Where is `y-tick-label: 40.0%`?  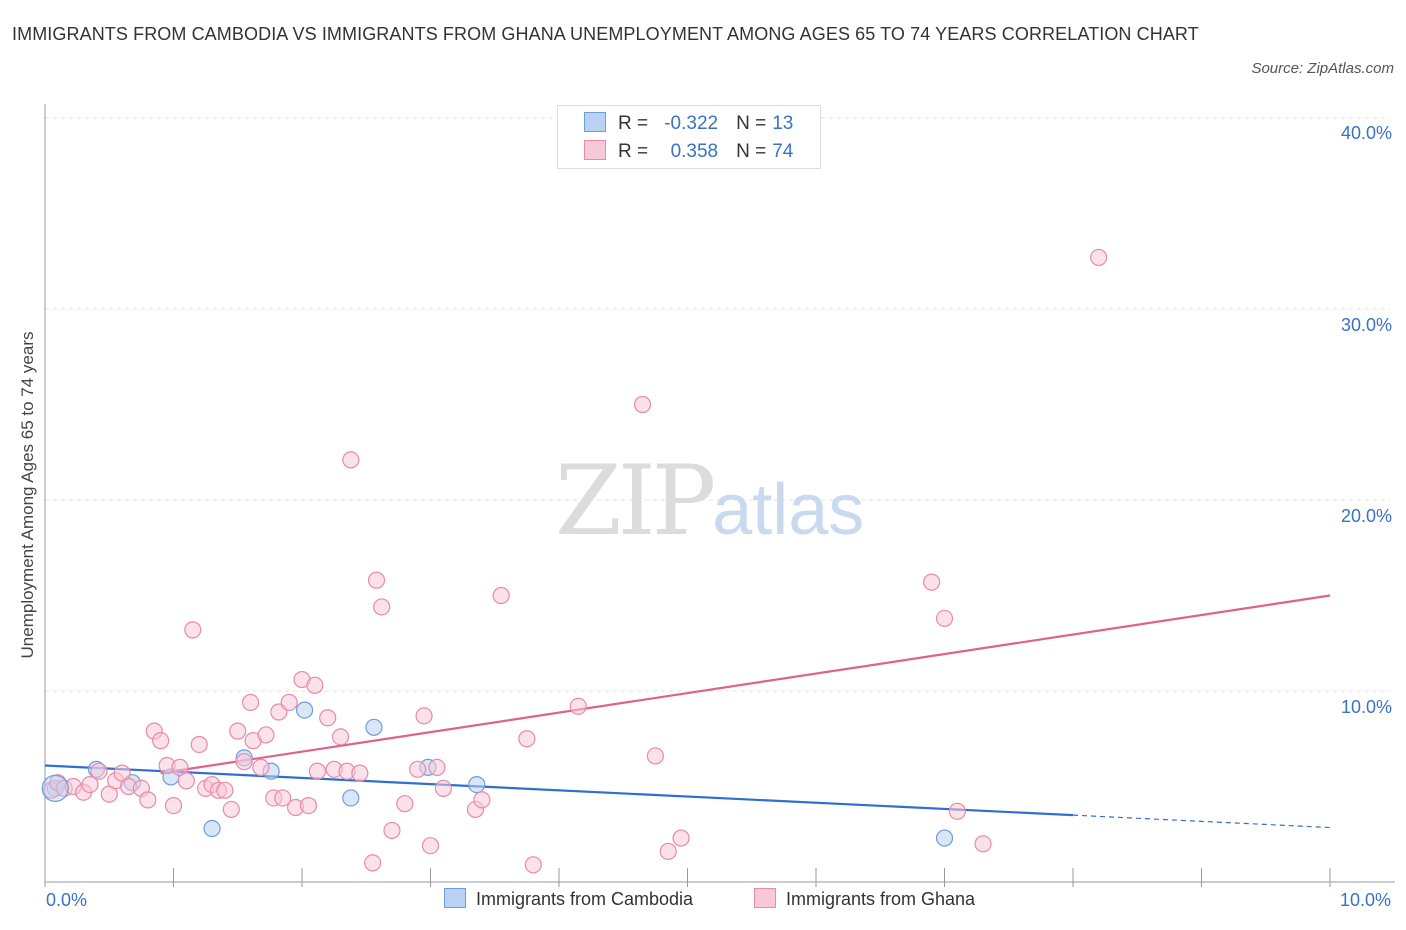
y-tick-label: 40.0% is located at coordinates (1366, 133).